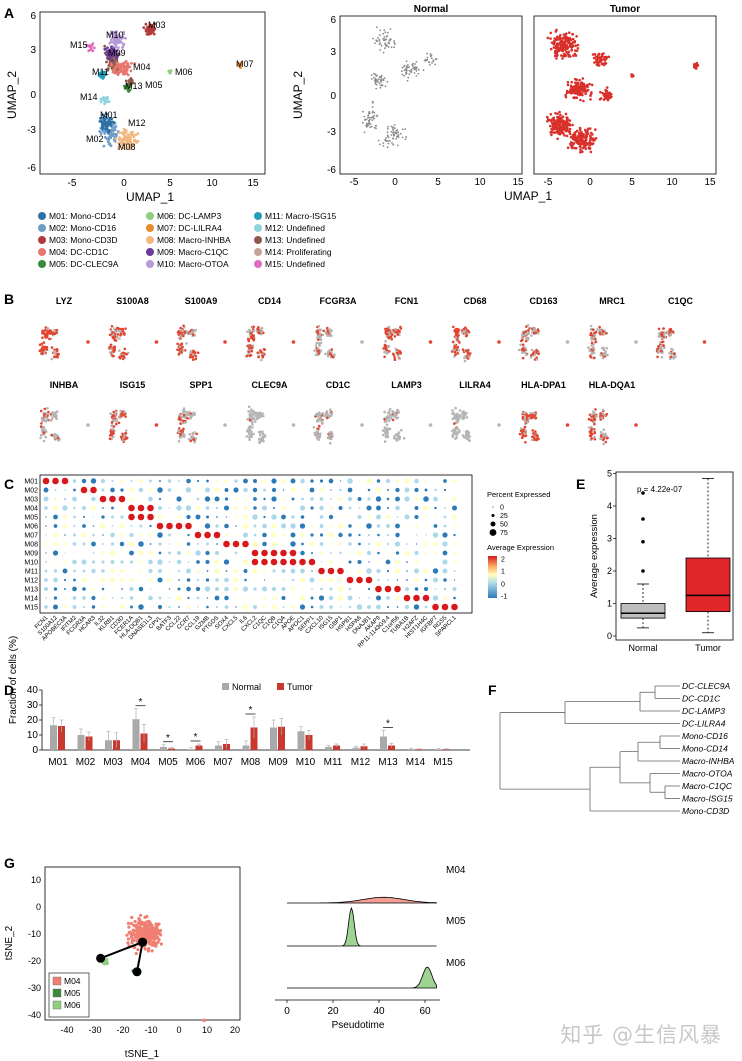  Describe the element at coordinates (122, 1030) in the screenshot. I see `tsne-xtick: -20` at that location.